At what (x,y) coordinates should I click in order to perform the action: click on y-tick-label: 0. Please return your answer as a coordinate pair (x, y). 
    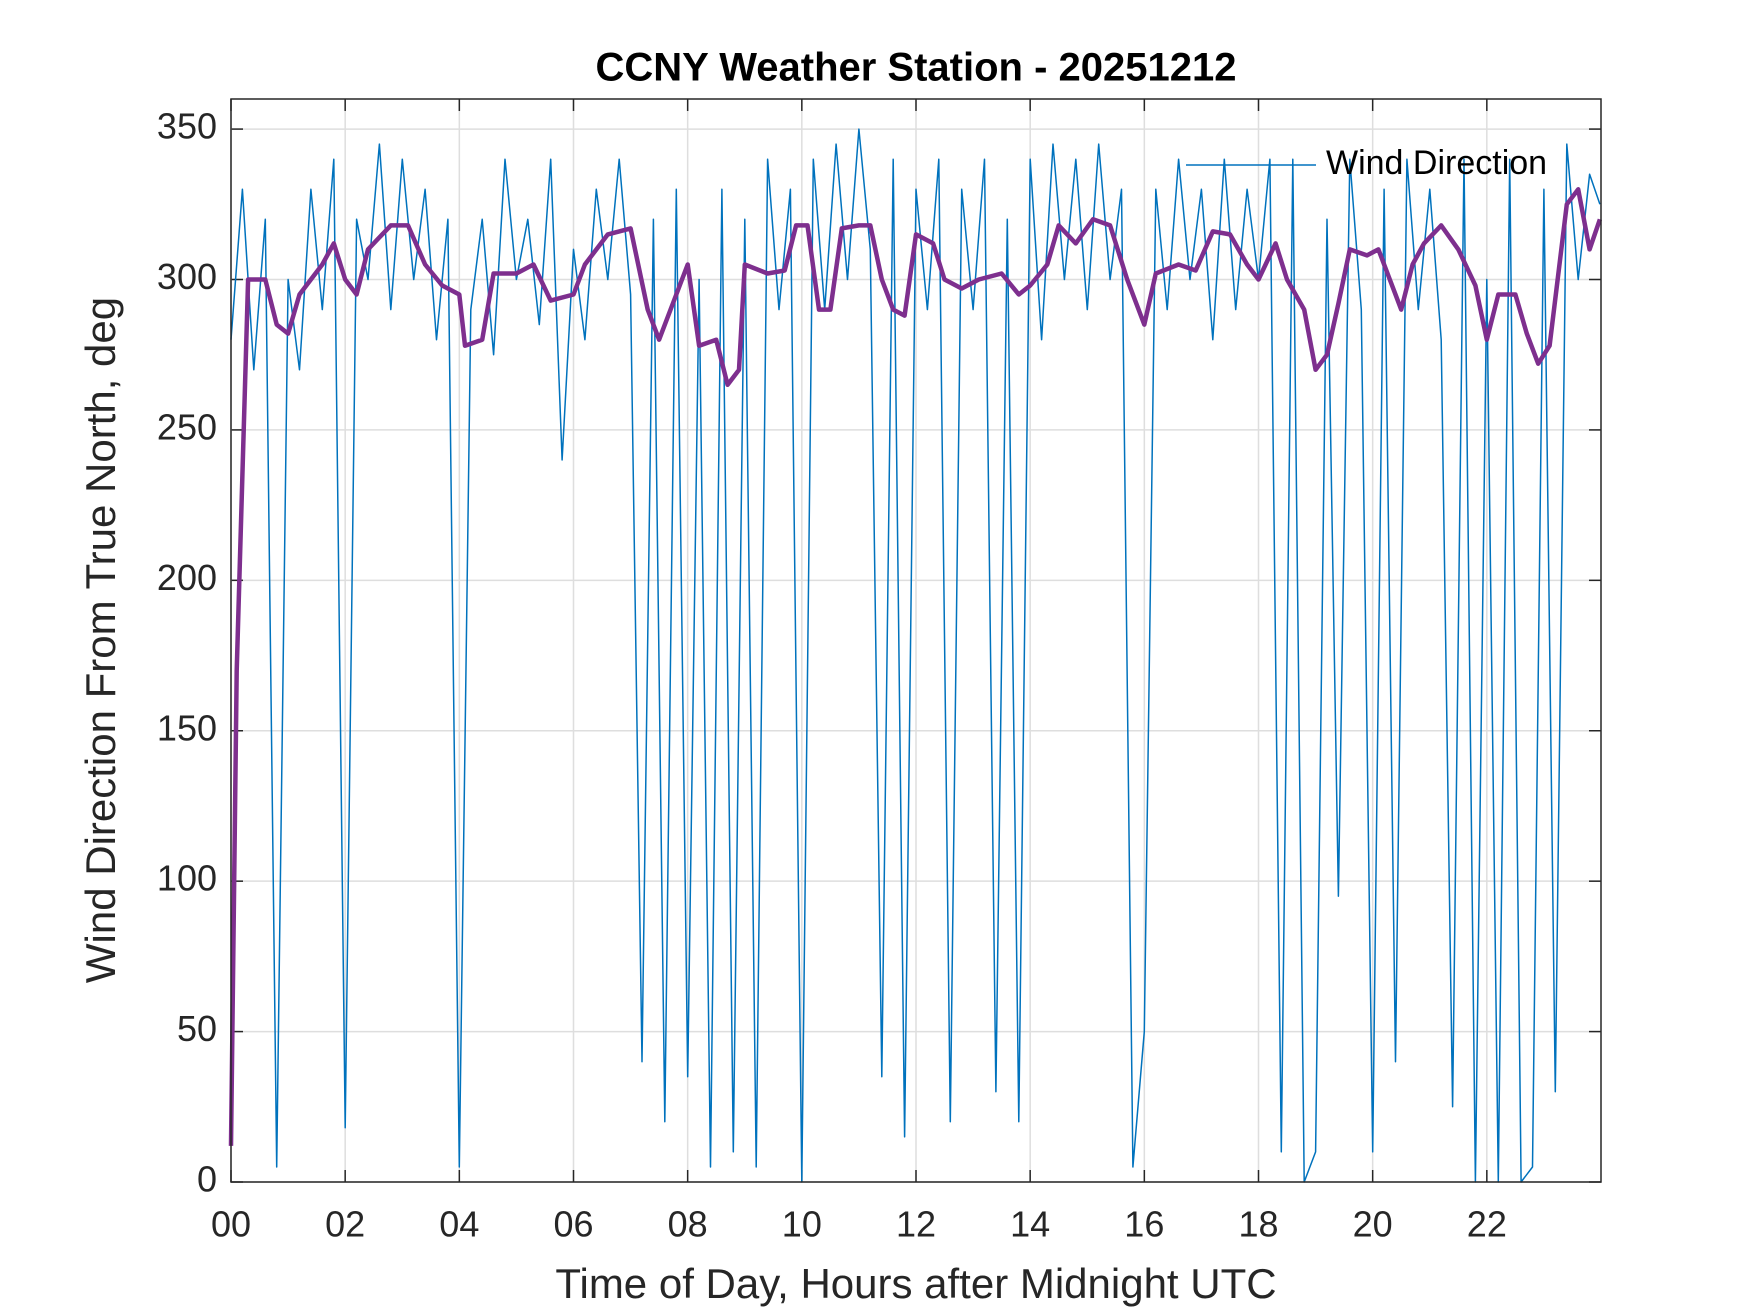
    Looking at the image, I should click on (207, 1179).